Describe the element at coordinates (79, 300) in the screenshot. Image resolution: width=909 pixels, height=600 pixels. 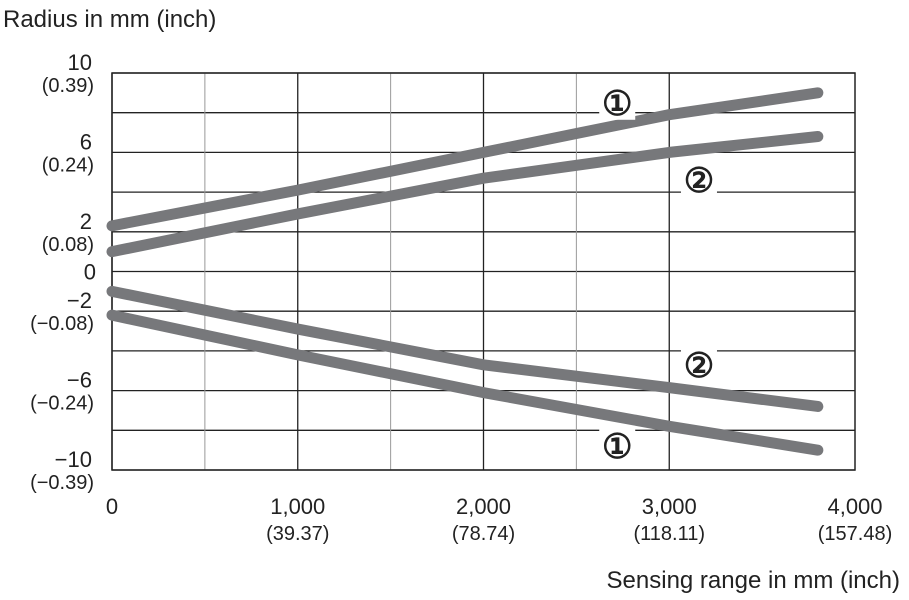
I see `y-tick-label: −2` at that location.